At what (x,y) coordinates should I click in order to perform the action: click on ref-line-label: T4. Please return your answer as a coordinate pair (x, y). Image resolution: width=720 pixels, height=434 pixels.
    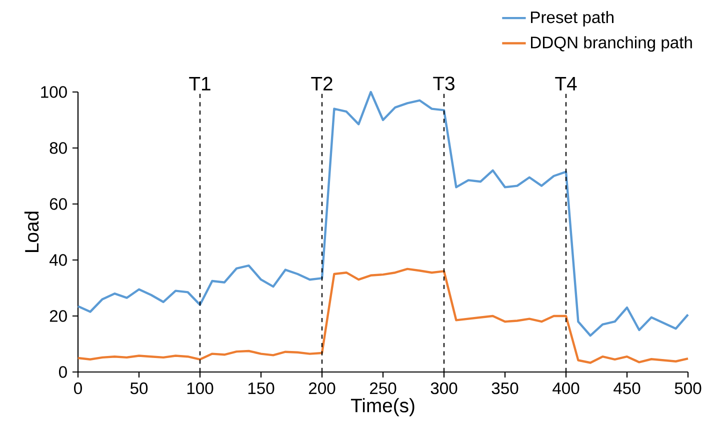
    Looking at the image, I should click on (566, 83).